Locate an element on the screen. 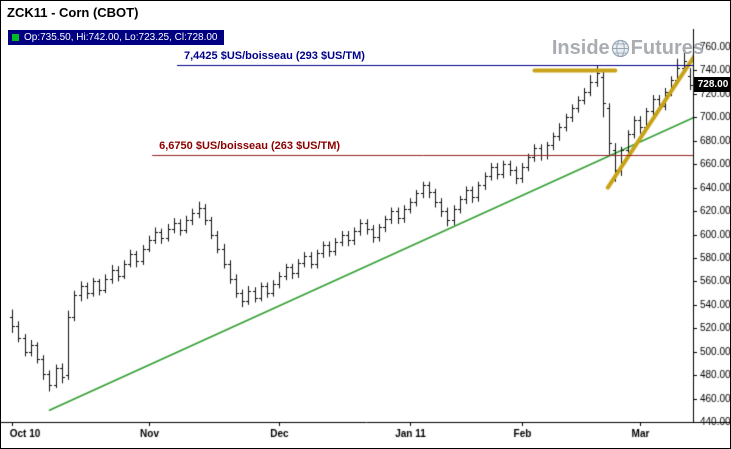 The width and height of the screenshot is (731, 449). watermark: Inside Futures is located at coordinates (628, 48).